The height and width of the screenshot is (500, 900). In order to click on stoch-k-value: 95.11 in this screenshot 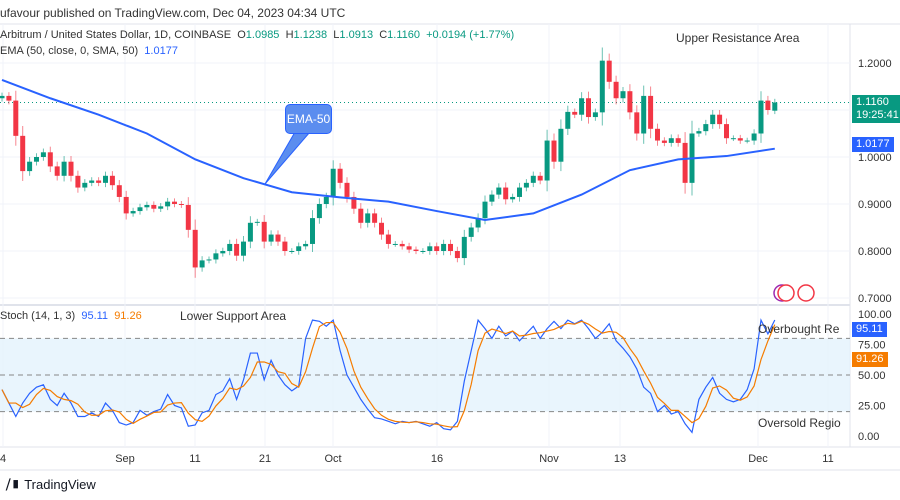, I will do `click(95, 316)`.